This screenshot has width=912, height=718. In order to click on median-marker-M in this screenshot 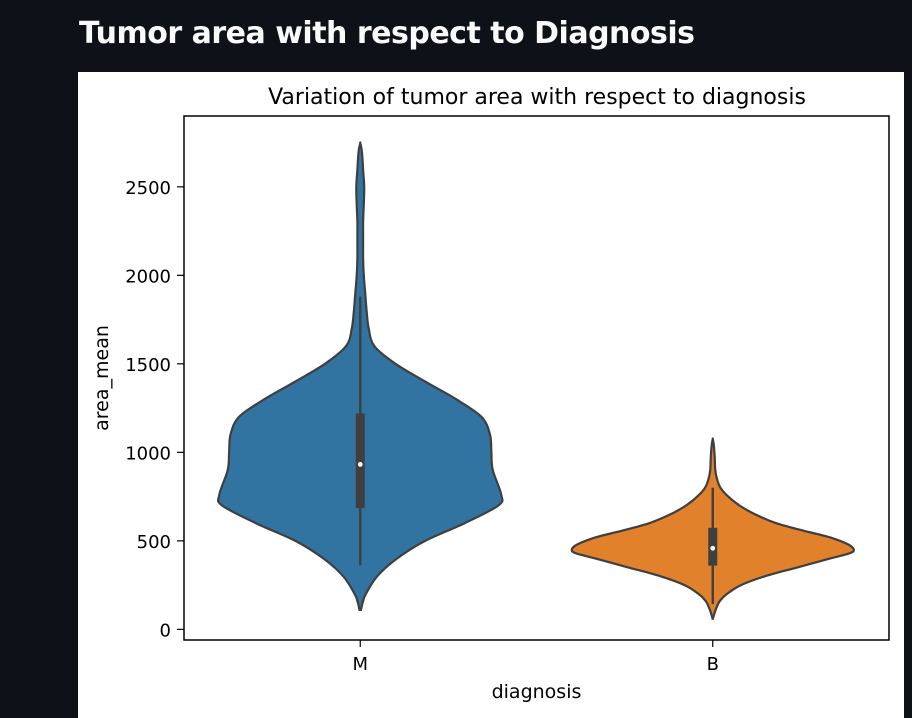, I will do `click(360, 464)`.